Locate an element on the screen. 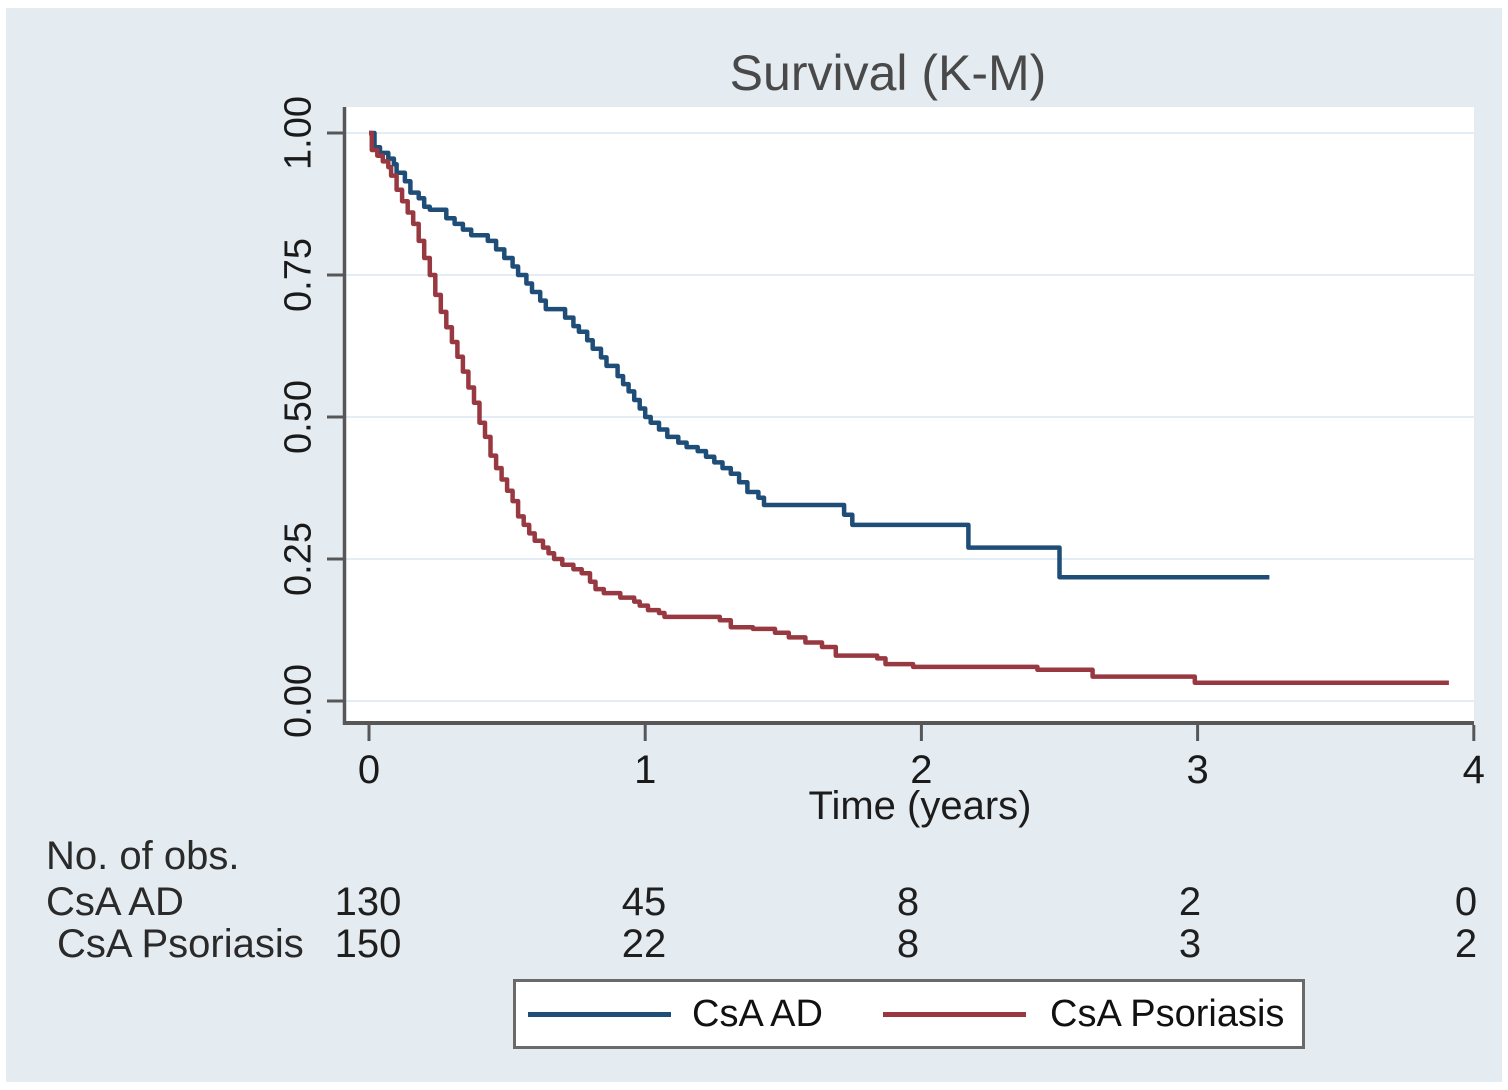 This screenshot has width=1508, height=1090. x-axis-title: Time (years) is located at coordinates (920, 806).